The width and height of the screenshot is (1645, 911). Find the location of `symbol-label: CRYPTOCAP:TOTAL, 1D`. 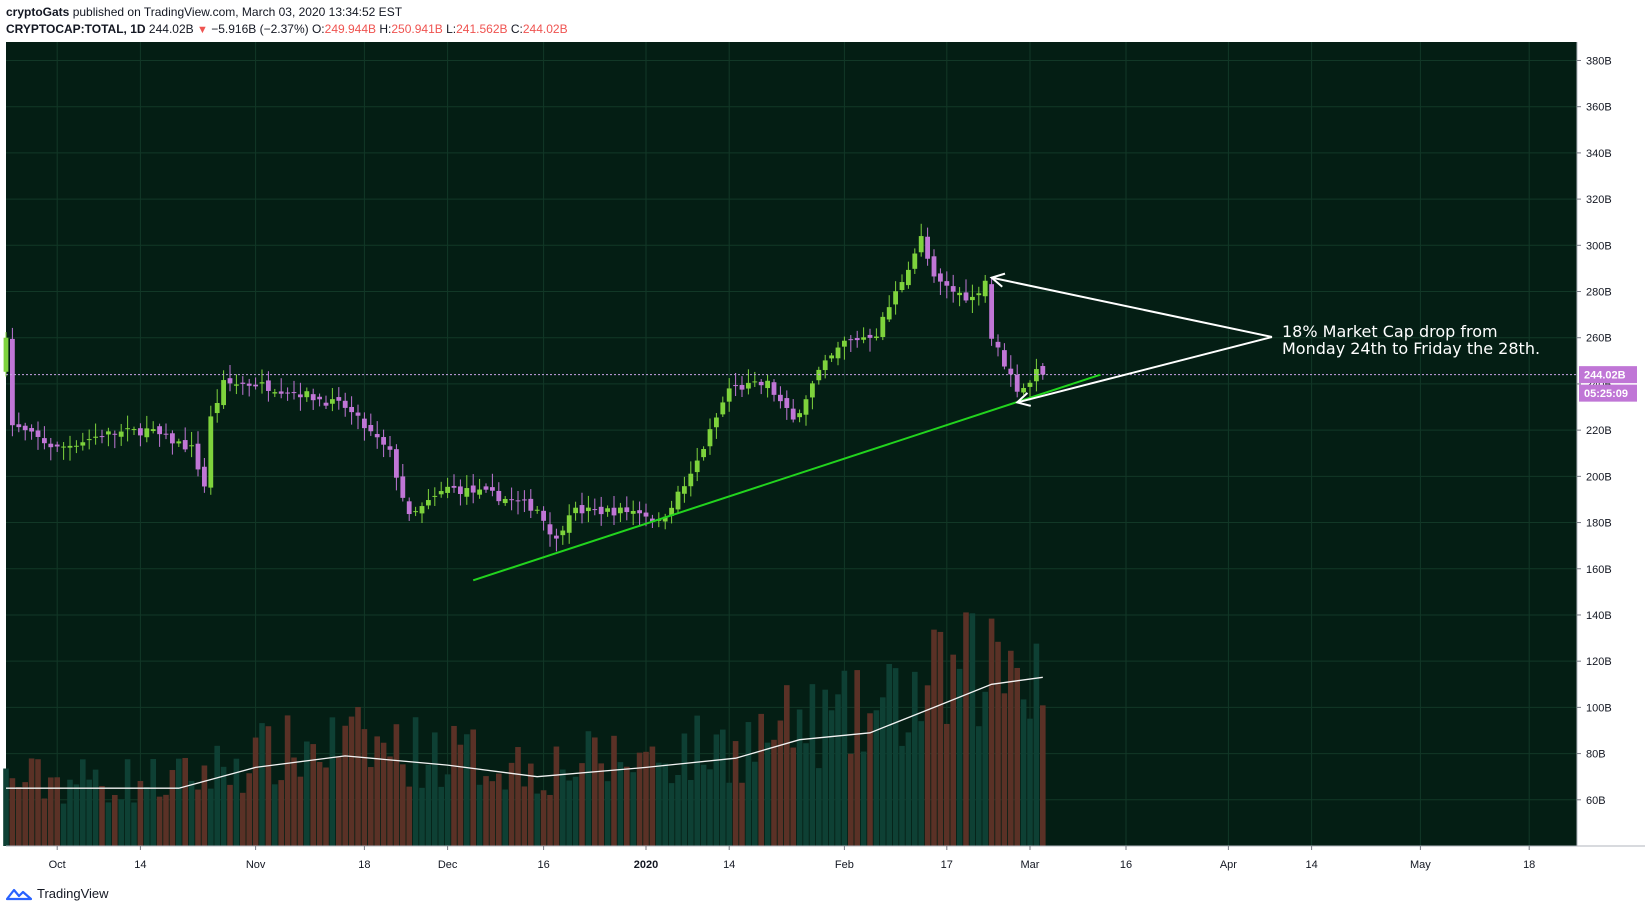

symbol-label: CRYPTOCAP:TOTAL, 1D is located at coordinates (76, 29).